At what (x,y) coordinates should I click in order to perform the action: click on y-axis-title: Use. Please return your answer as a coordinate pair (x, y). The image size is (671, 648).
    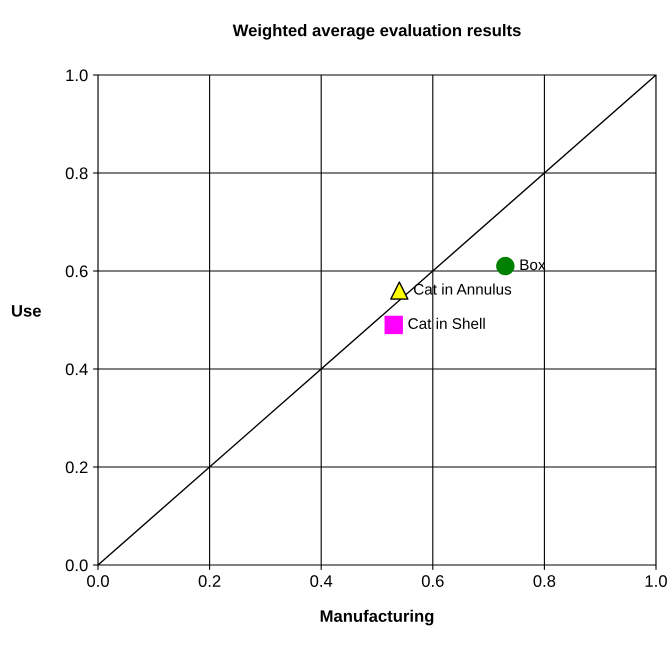
    Looking at the image, I should click on (26, 311).